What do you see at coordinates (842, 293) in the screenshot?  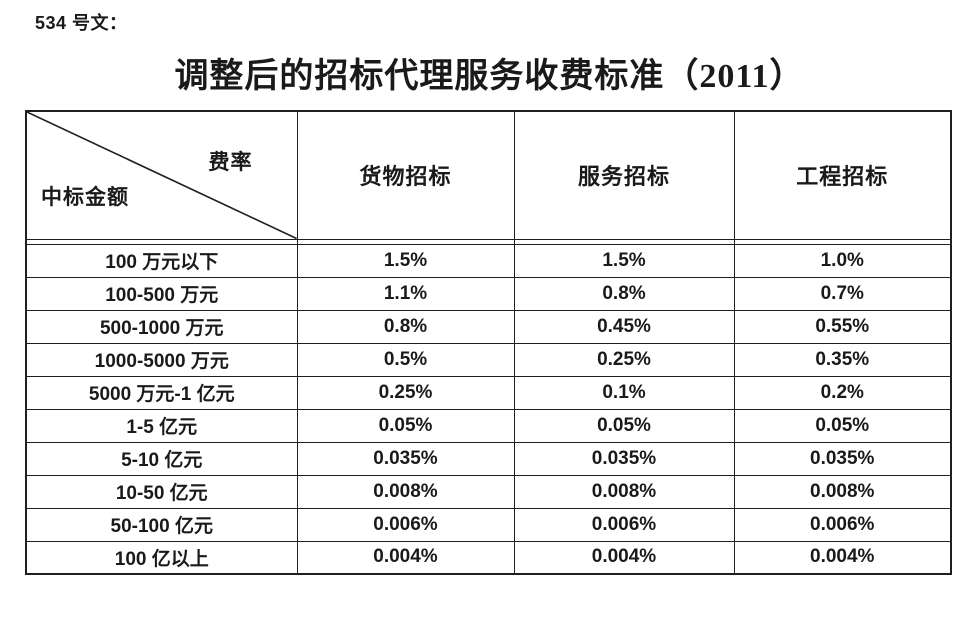 I see `rate-cell: 0.7%` at bounding box center [842, 293].